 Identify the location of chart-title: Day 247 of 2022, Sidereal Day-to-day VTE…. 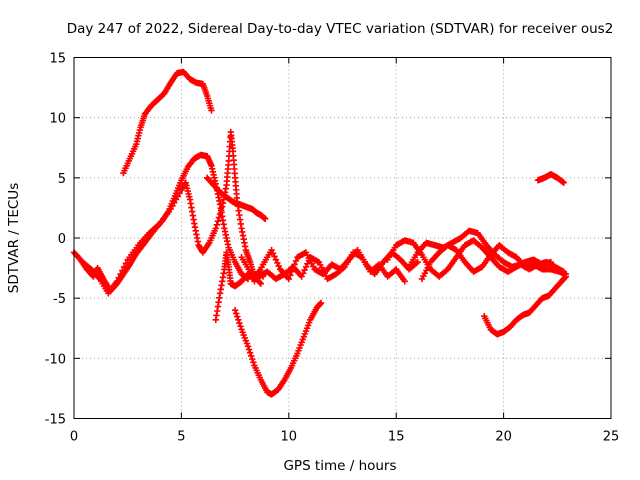
(340, 29).